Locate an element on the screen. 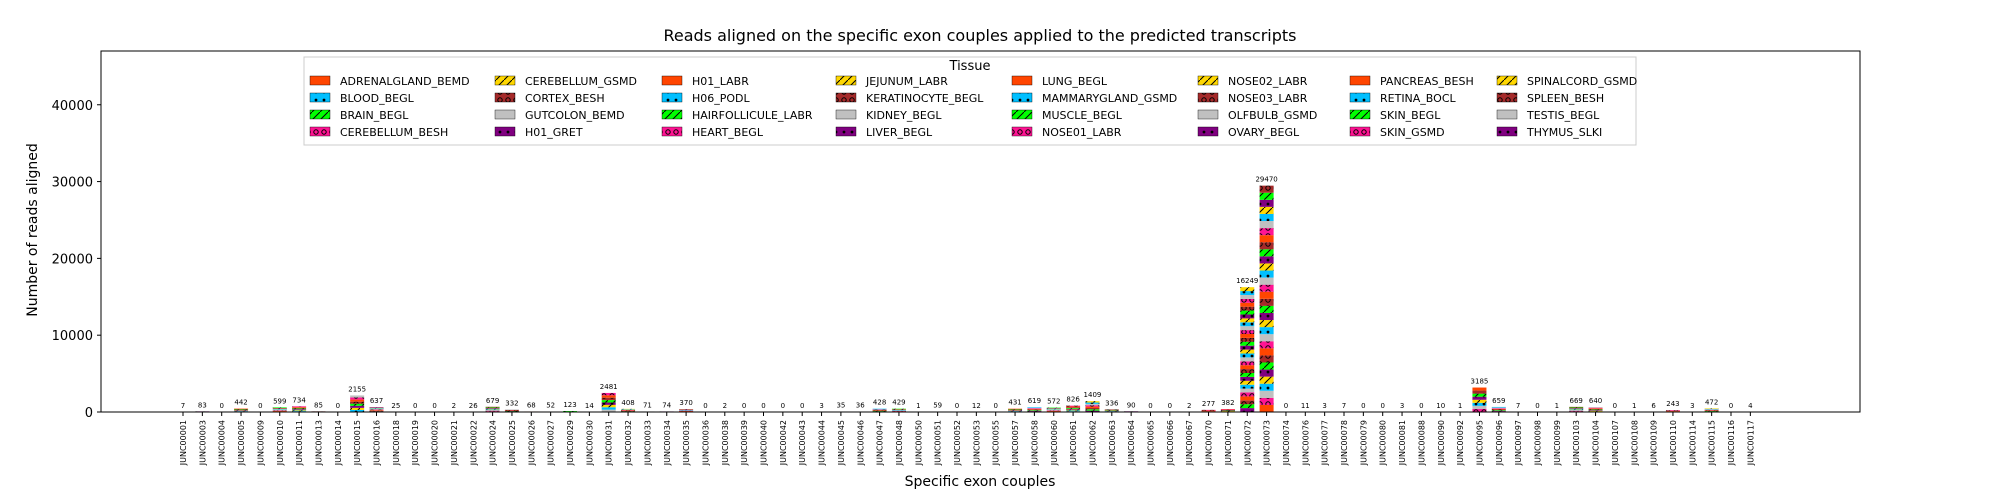 The image size is (2000, 500). x-tick-label: JUNC00010 is located at coordinates (280, 443).